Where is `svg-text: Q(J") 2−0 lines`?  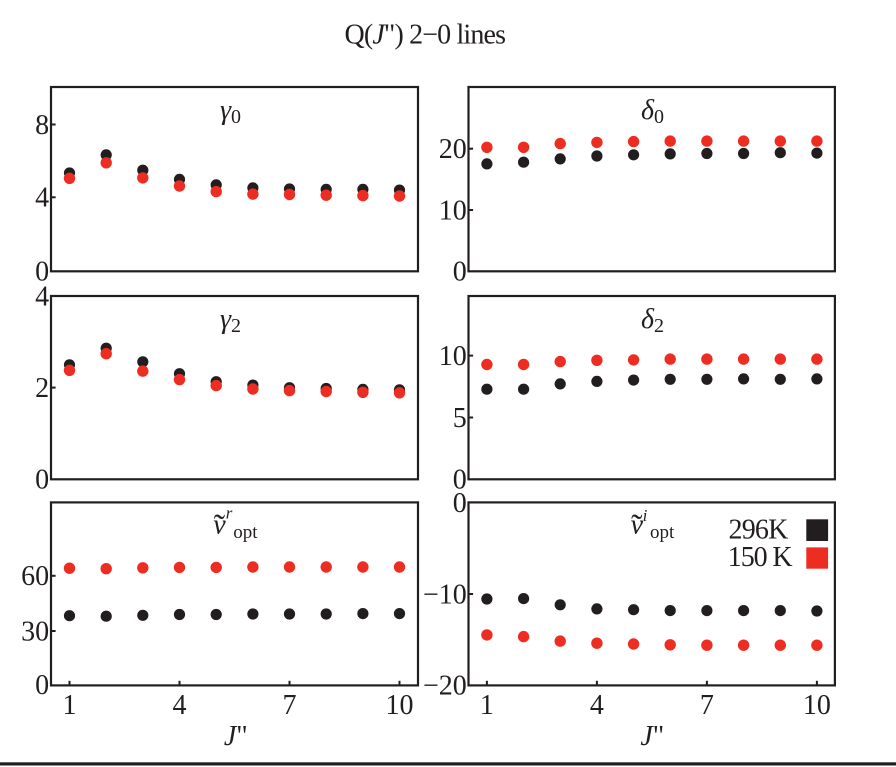
svg-text: Q(J") 2−0 lines is located at coordinates (424, 35).